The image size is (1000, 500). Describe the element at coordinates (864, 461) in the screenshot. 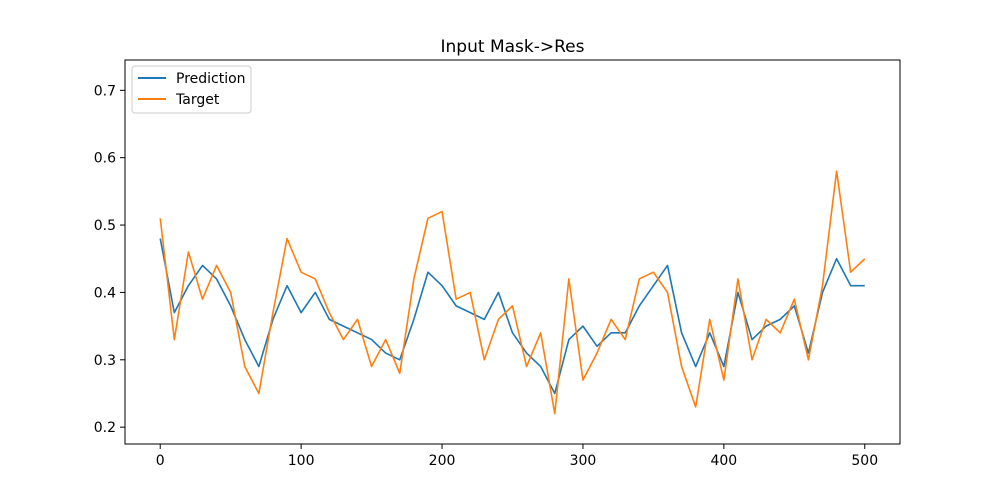

I see `x-tick-label: 500` at that location.